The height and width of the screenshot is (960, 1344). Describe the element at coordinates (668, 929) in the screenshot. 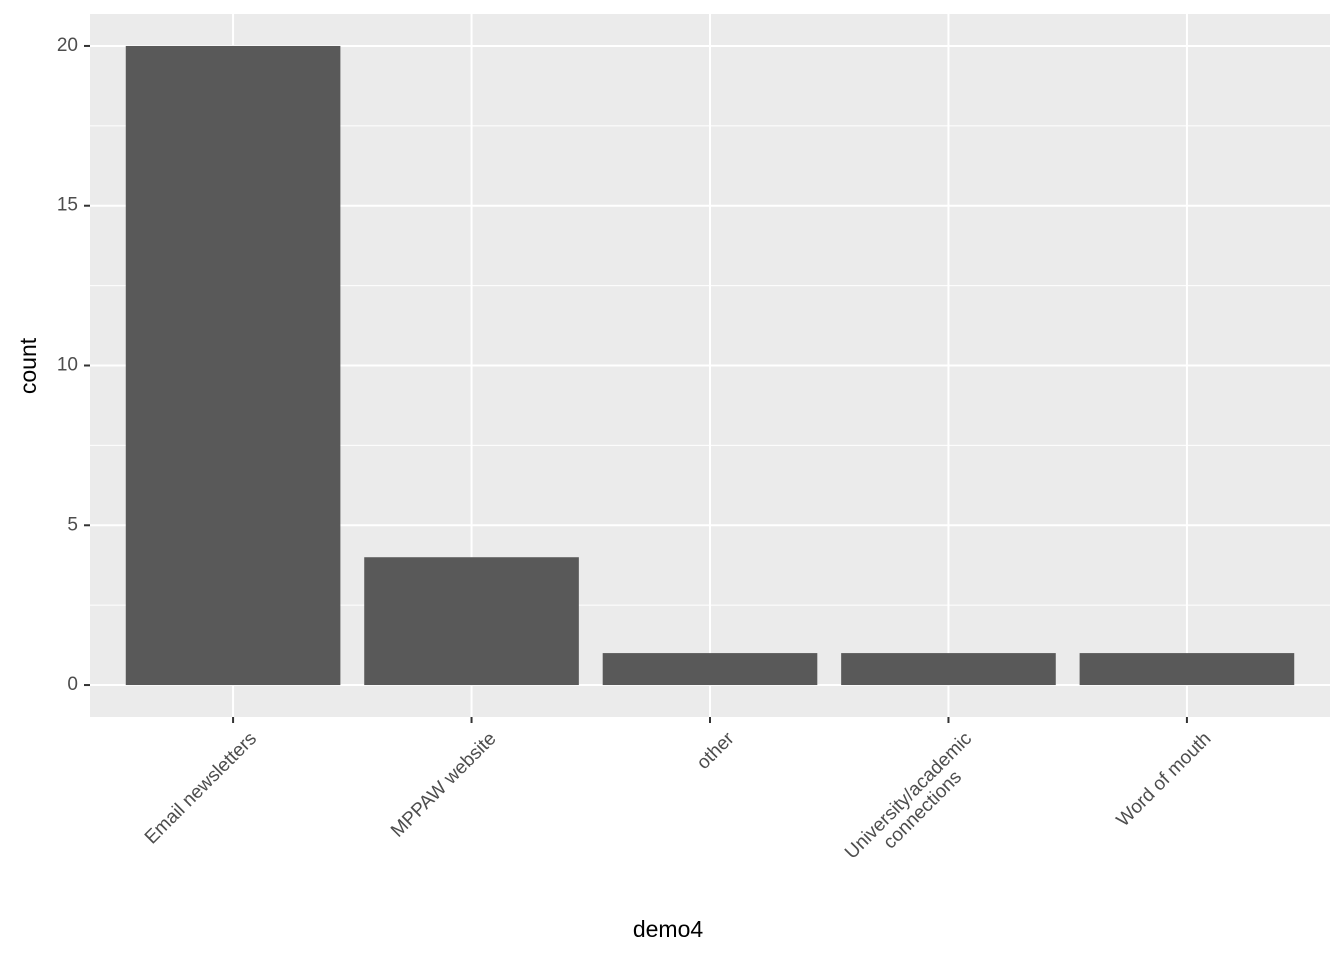

I see `x-axis-title: demo4` at that location.